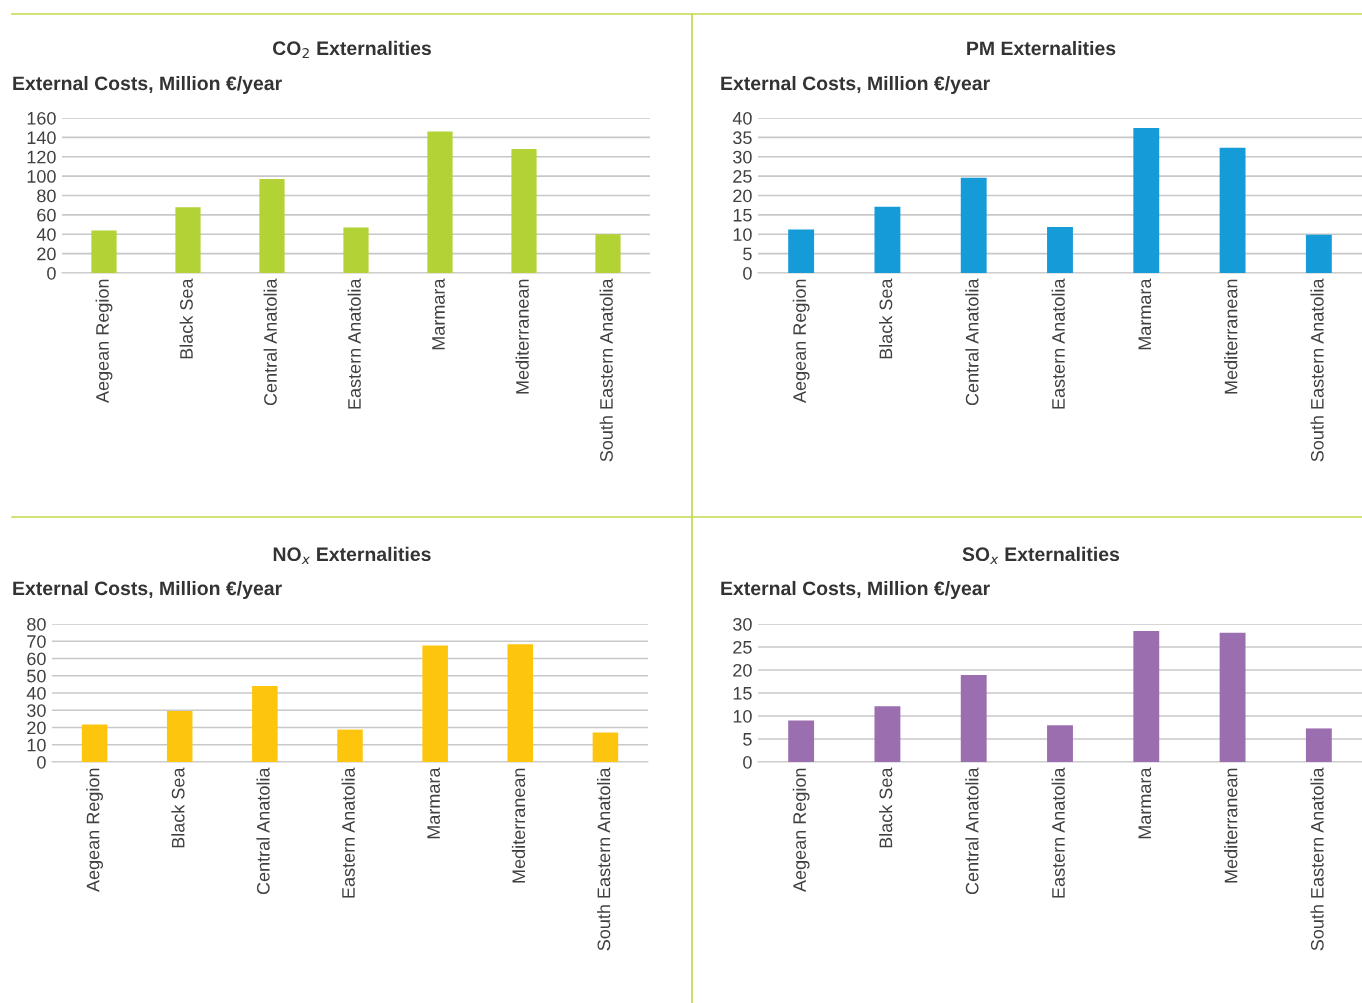  What do you see at coordinates (1041, 555) in the screenshot?
I see `chart-title: SO$_{x}$ Externalities` at bounding box center [1041, 555].